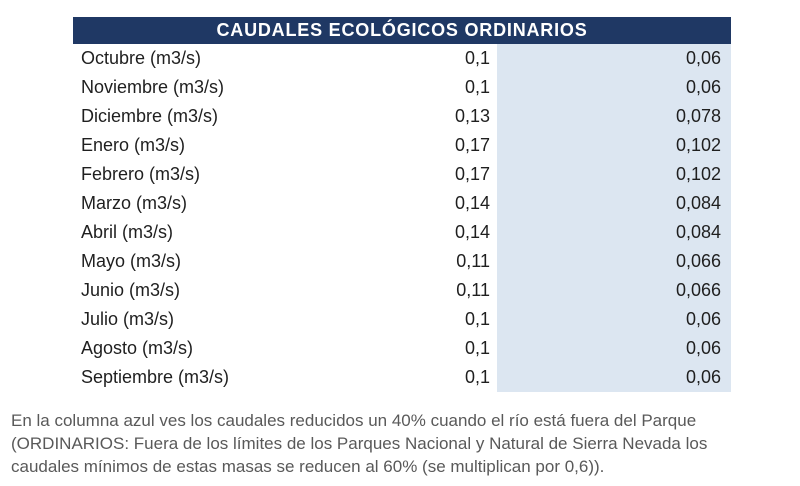  I want to click on month-label: Octubre (m3/s), so click(141, 58).